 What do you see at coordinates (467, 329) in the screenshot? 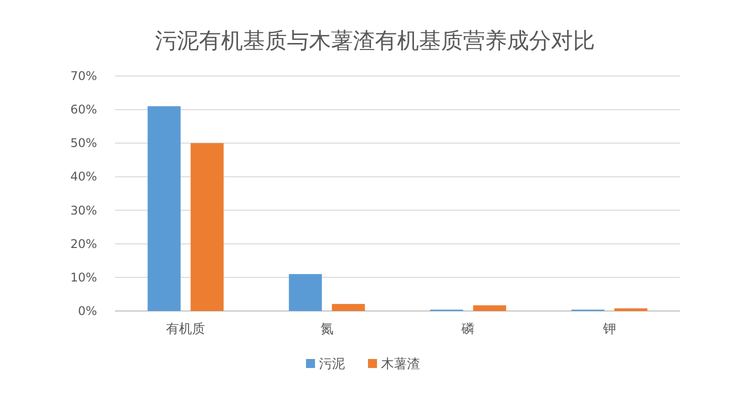
I see `x-tick-label: 磷` at bounding box center [467, 329].